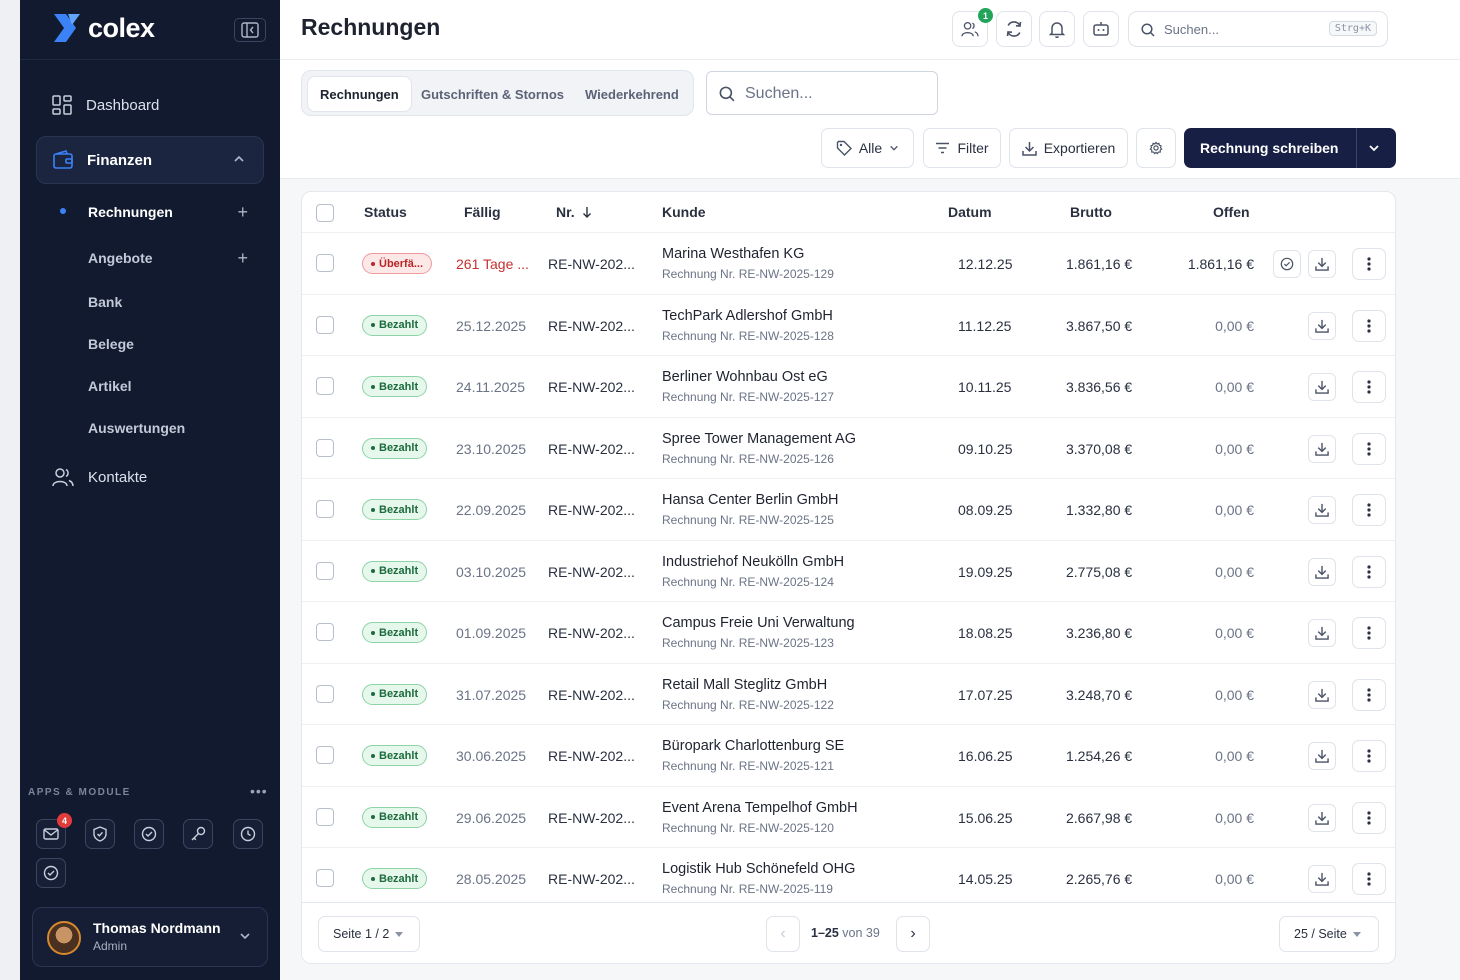 Image resolution: width=1460 pixels, height=980 pixels. What do you see at coordinates (493, 94) in the screenshot?
I see `tab-gutschriften: Gutschriften & Stornos` at bounding box center [493, 94].